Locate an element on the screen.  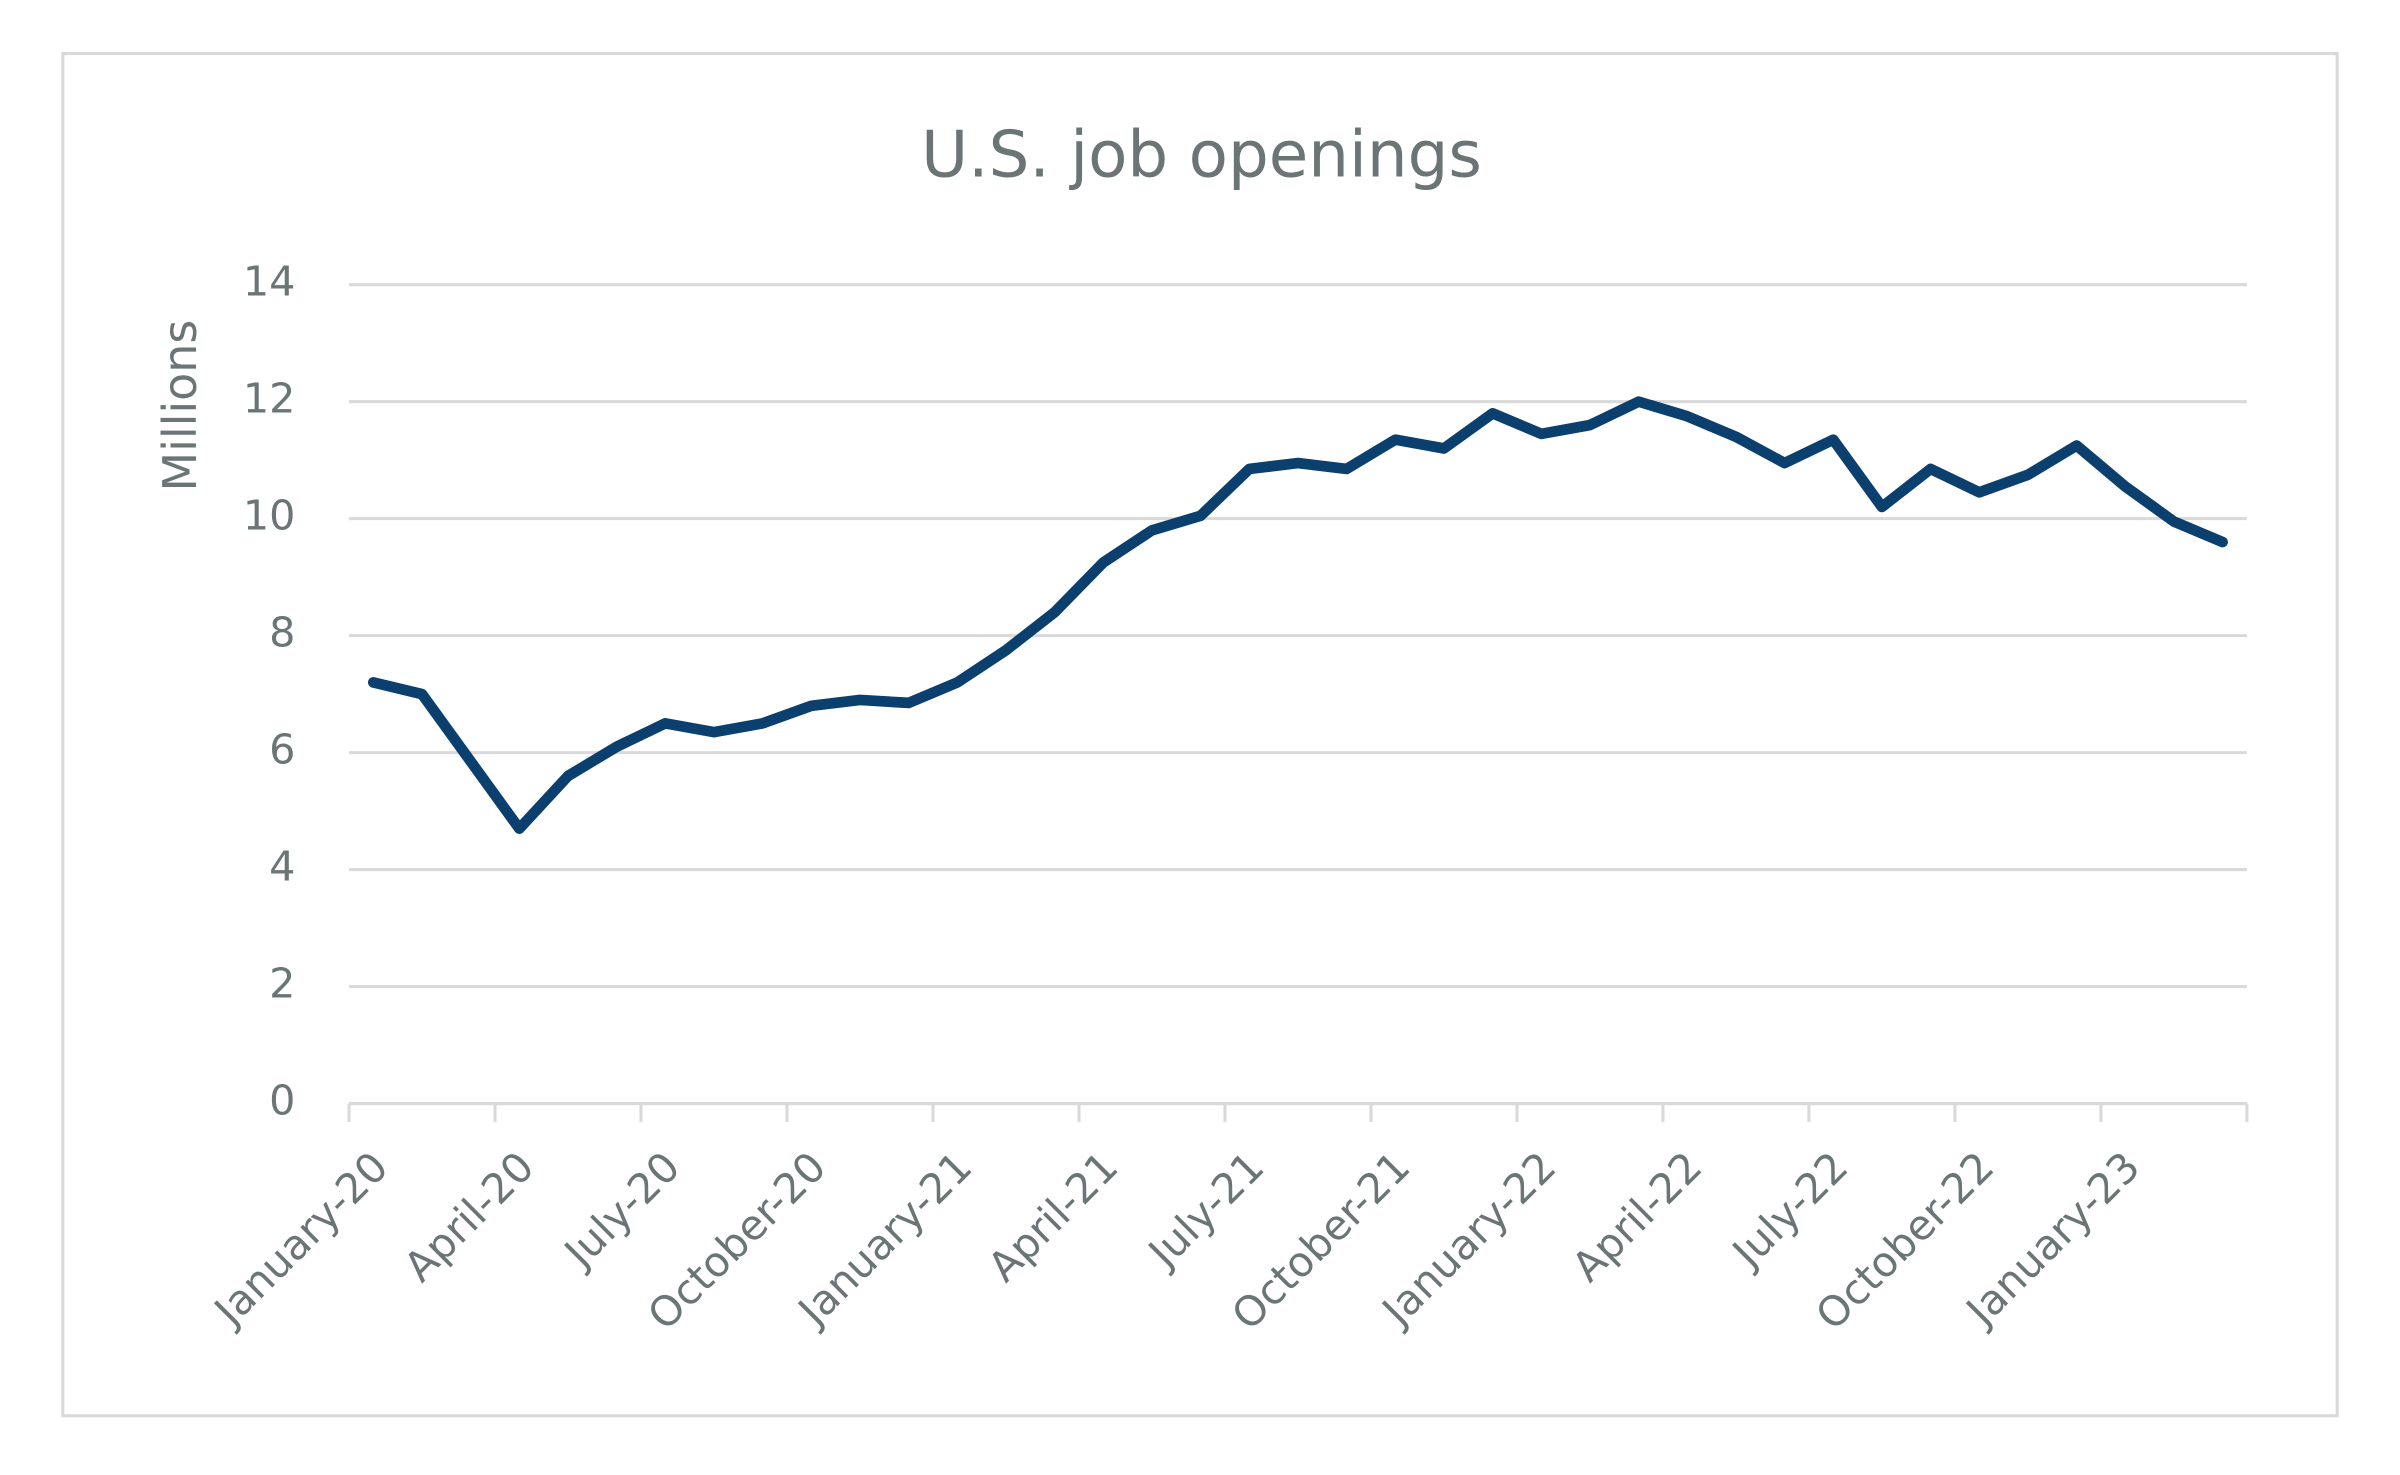
y-tick-label: 4 is located at coordinates (282, 867).